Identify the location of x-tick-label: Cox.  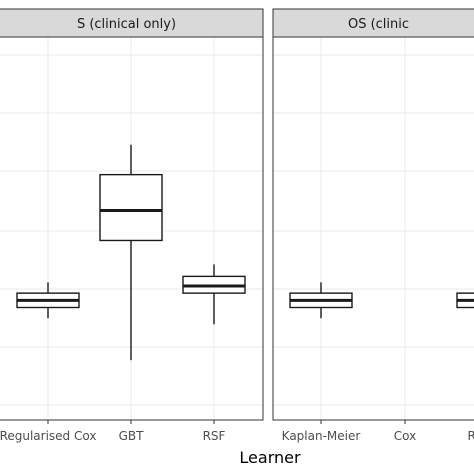
(405, 436).